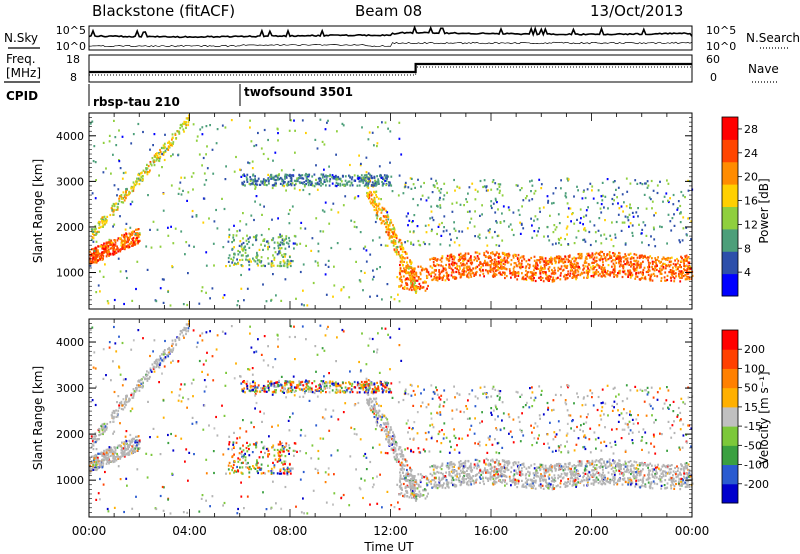  I want to click on power-ytick-label-3: 4000, so click(70, 136).